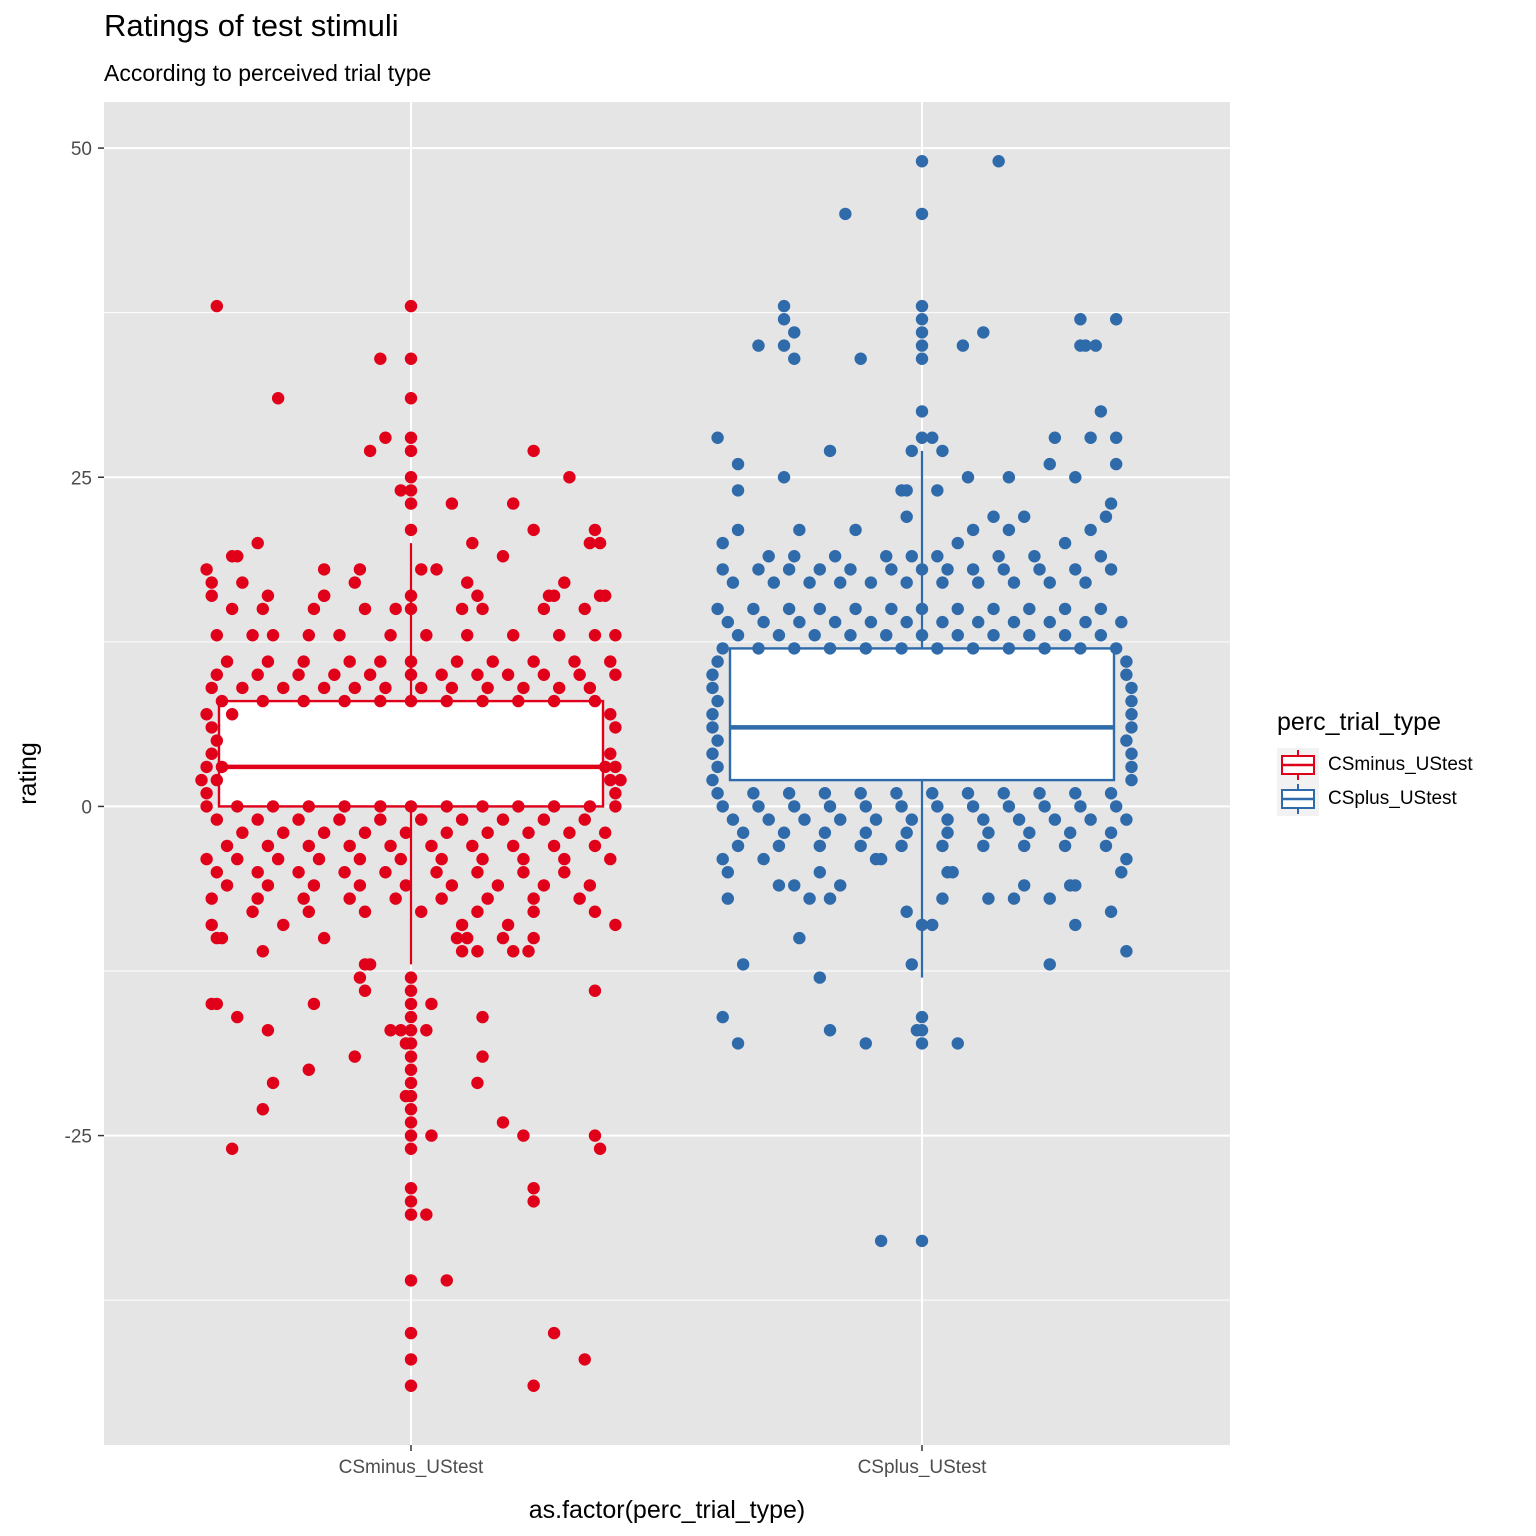 The height and width of the screenshot is (1536, 1536). What do you see at coordinates (1392, 798) in the screenshot?
I see `legend-label: CSplus_UStest` at bounding box center [1392, 798].